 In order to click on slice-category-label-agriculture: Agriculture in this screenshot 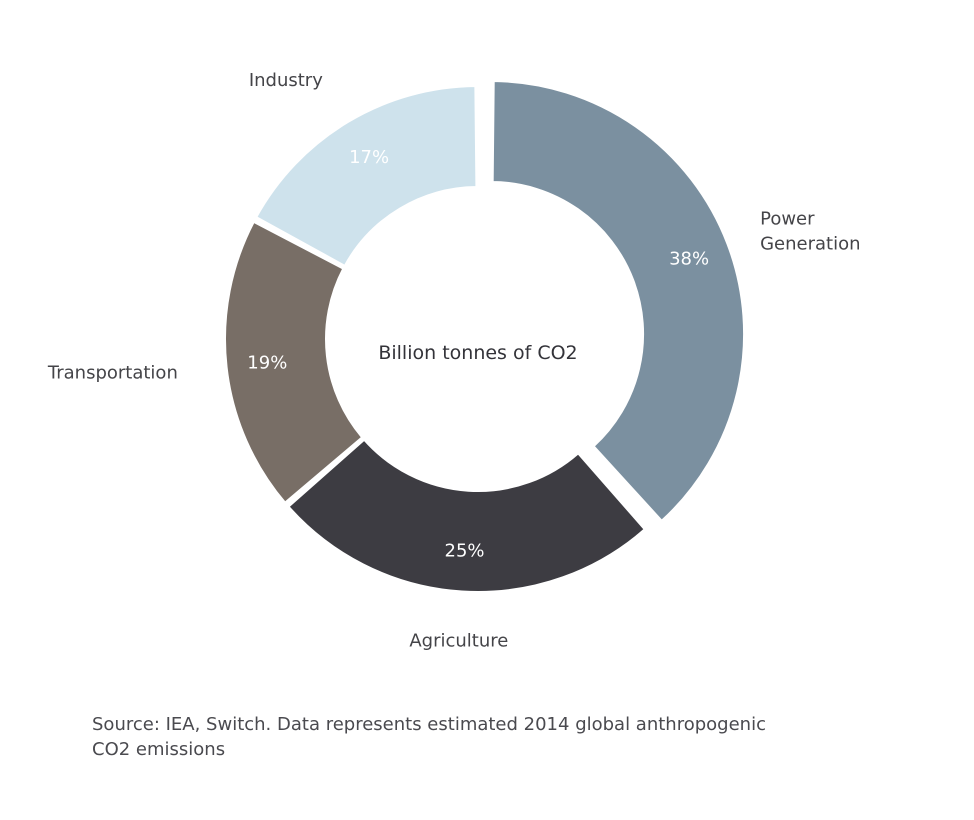, I will do `click(458, 640)`.